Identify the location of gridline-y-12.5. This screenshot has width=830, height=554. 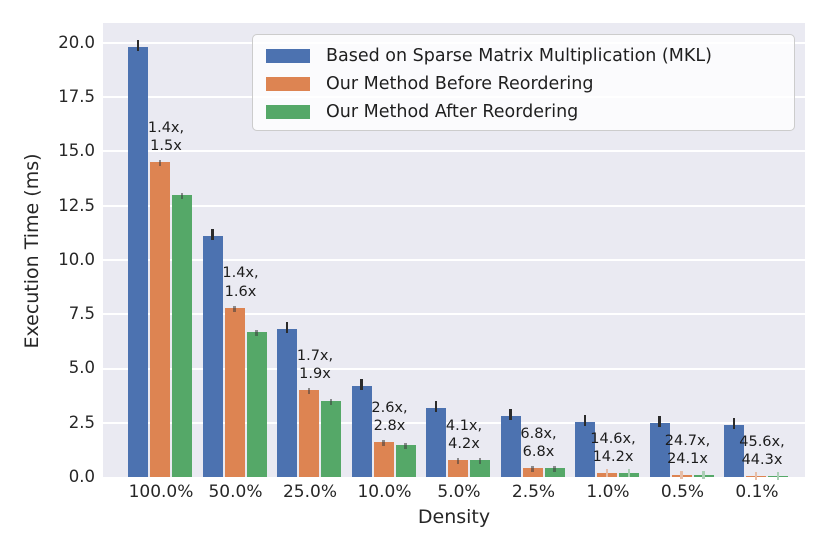
(454, 205).